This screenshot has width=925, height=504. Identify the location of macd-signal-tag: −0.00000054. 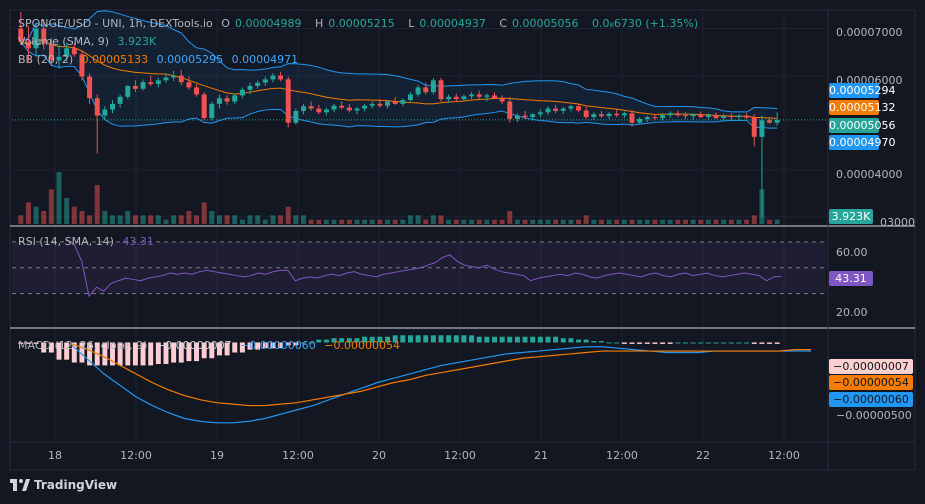
(871, 382).